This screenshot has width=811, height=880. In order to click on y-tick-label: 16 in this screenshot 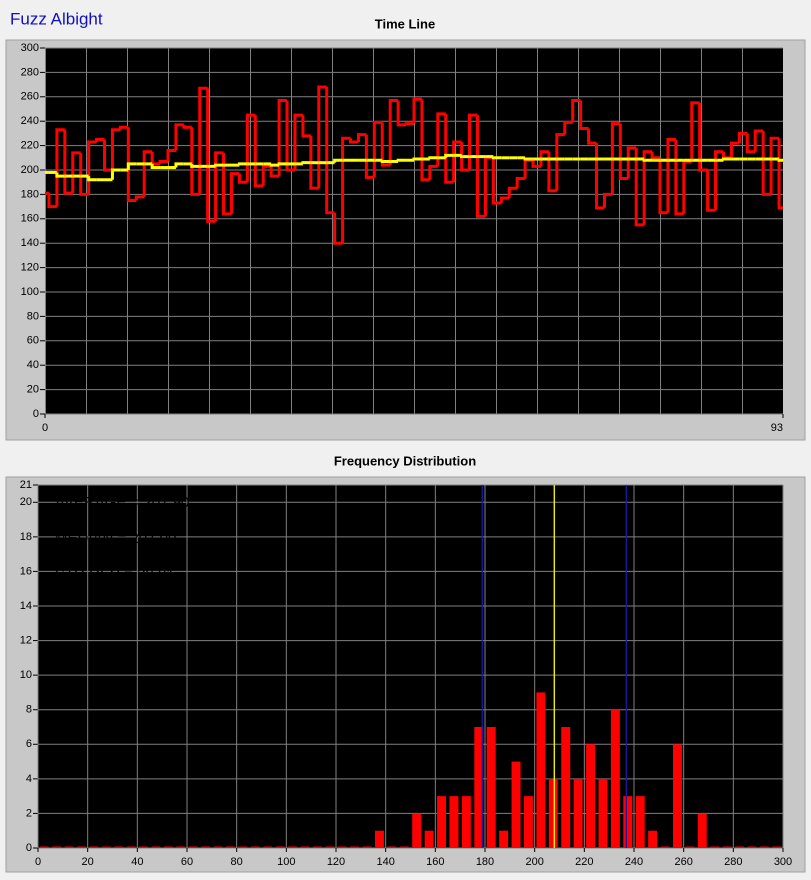, I will do `click(26, 571)`.